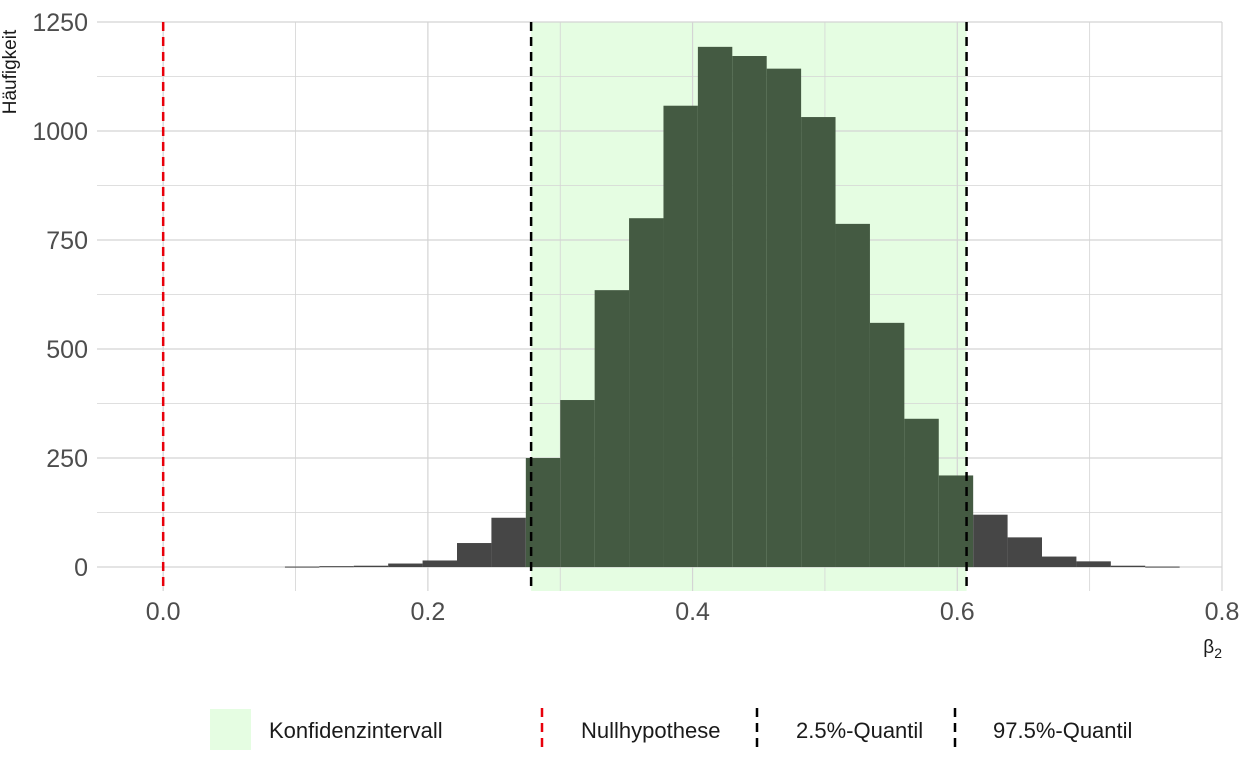 The width and height of the screenshot is (1248, 773). I want to click on legend-key-confidence-interval, so click(230, 729).